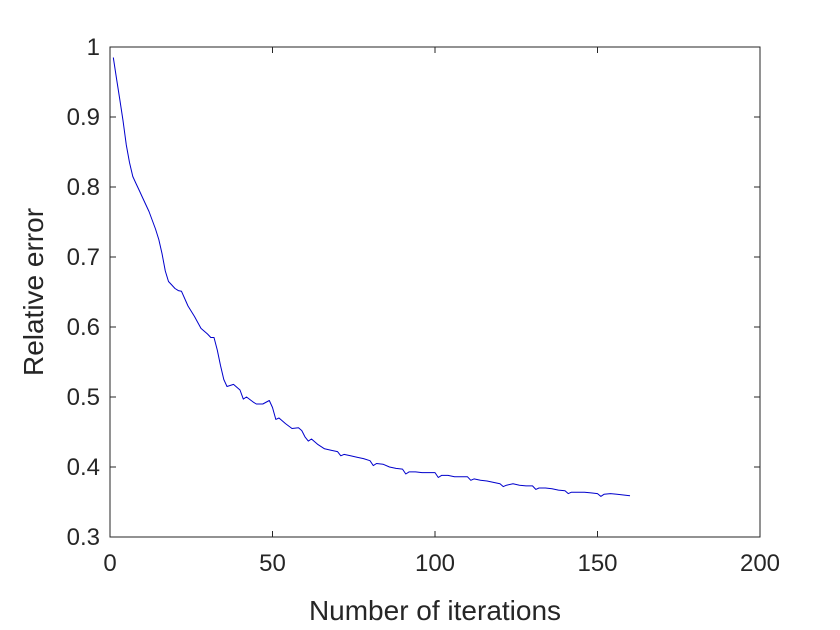 The height and width of the screenshot is (630, 840). I want to click on x-axis-label: Number of iterations, so click(435, 610).